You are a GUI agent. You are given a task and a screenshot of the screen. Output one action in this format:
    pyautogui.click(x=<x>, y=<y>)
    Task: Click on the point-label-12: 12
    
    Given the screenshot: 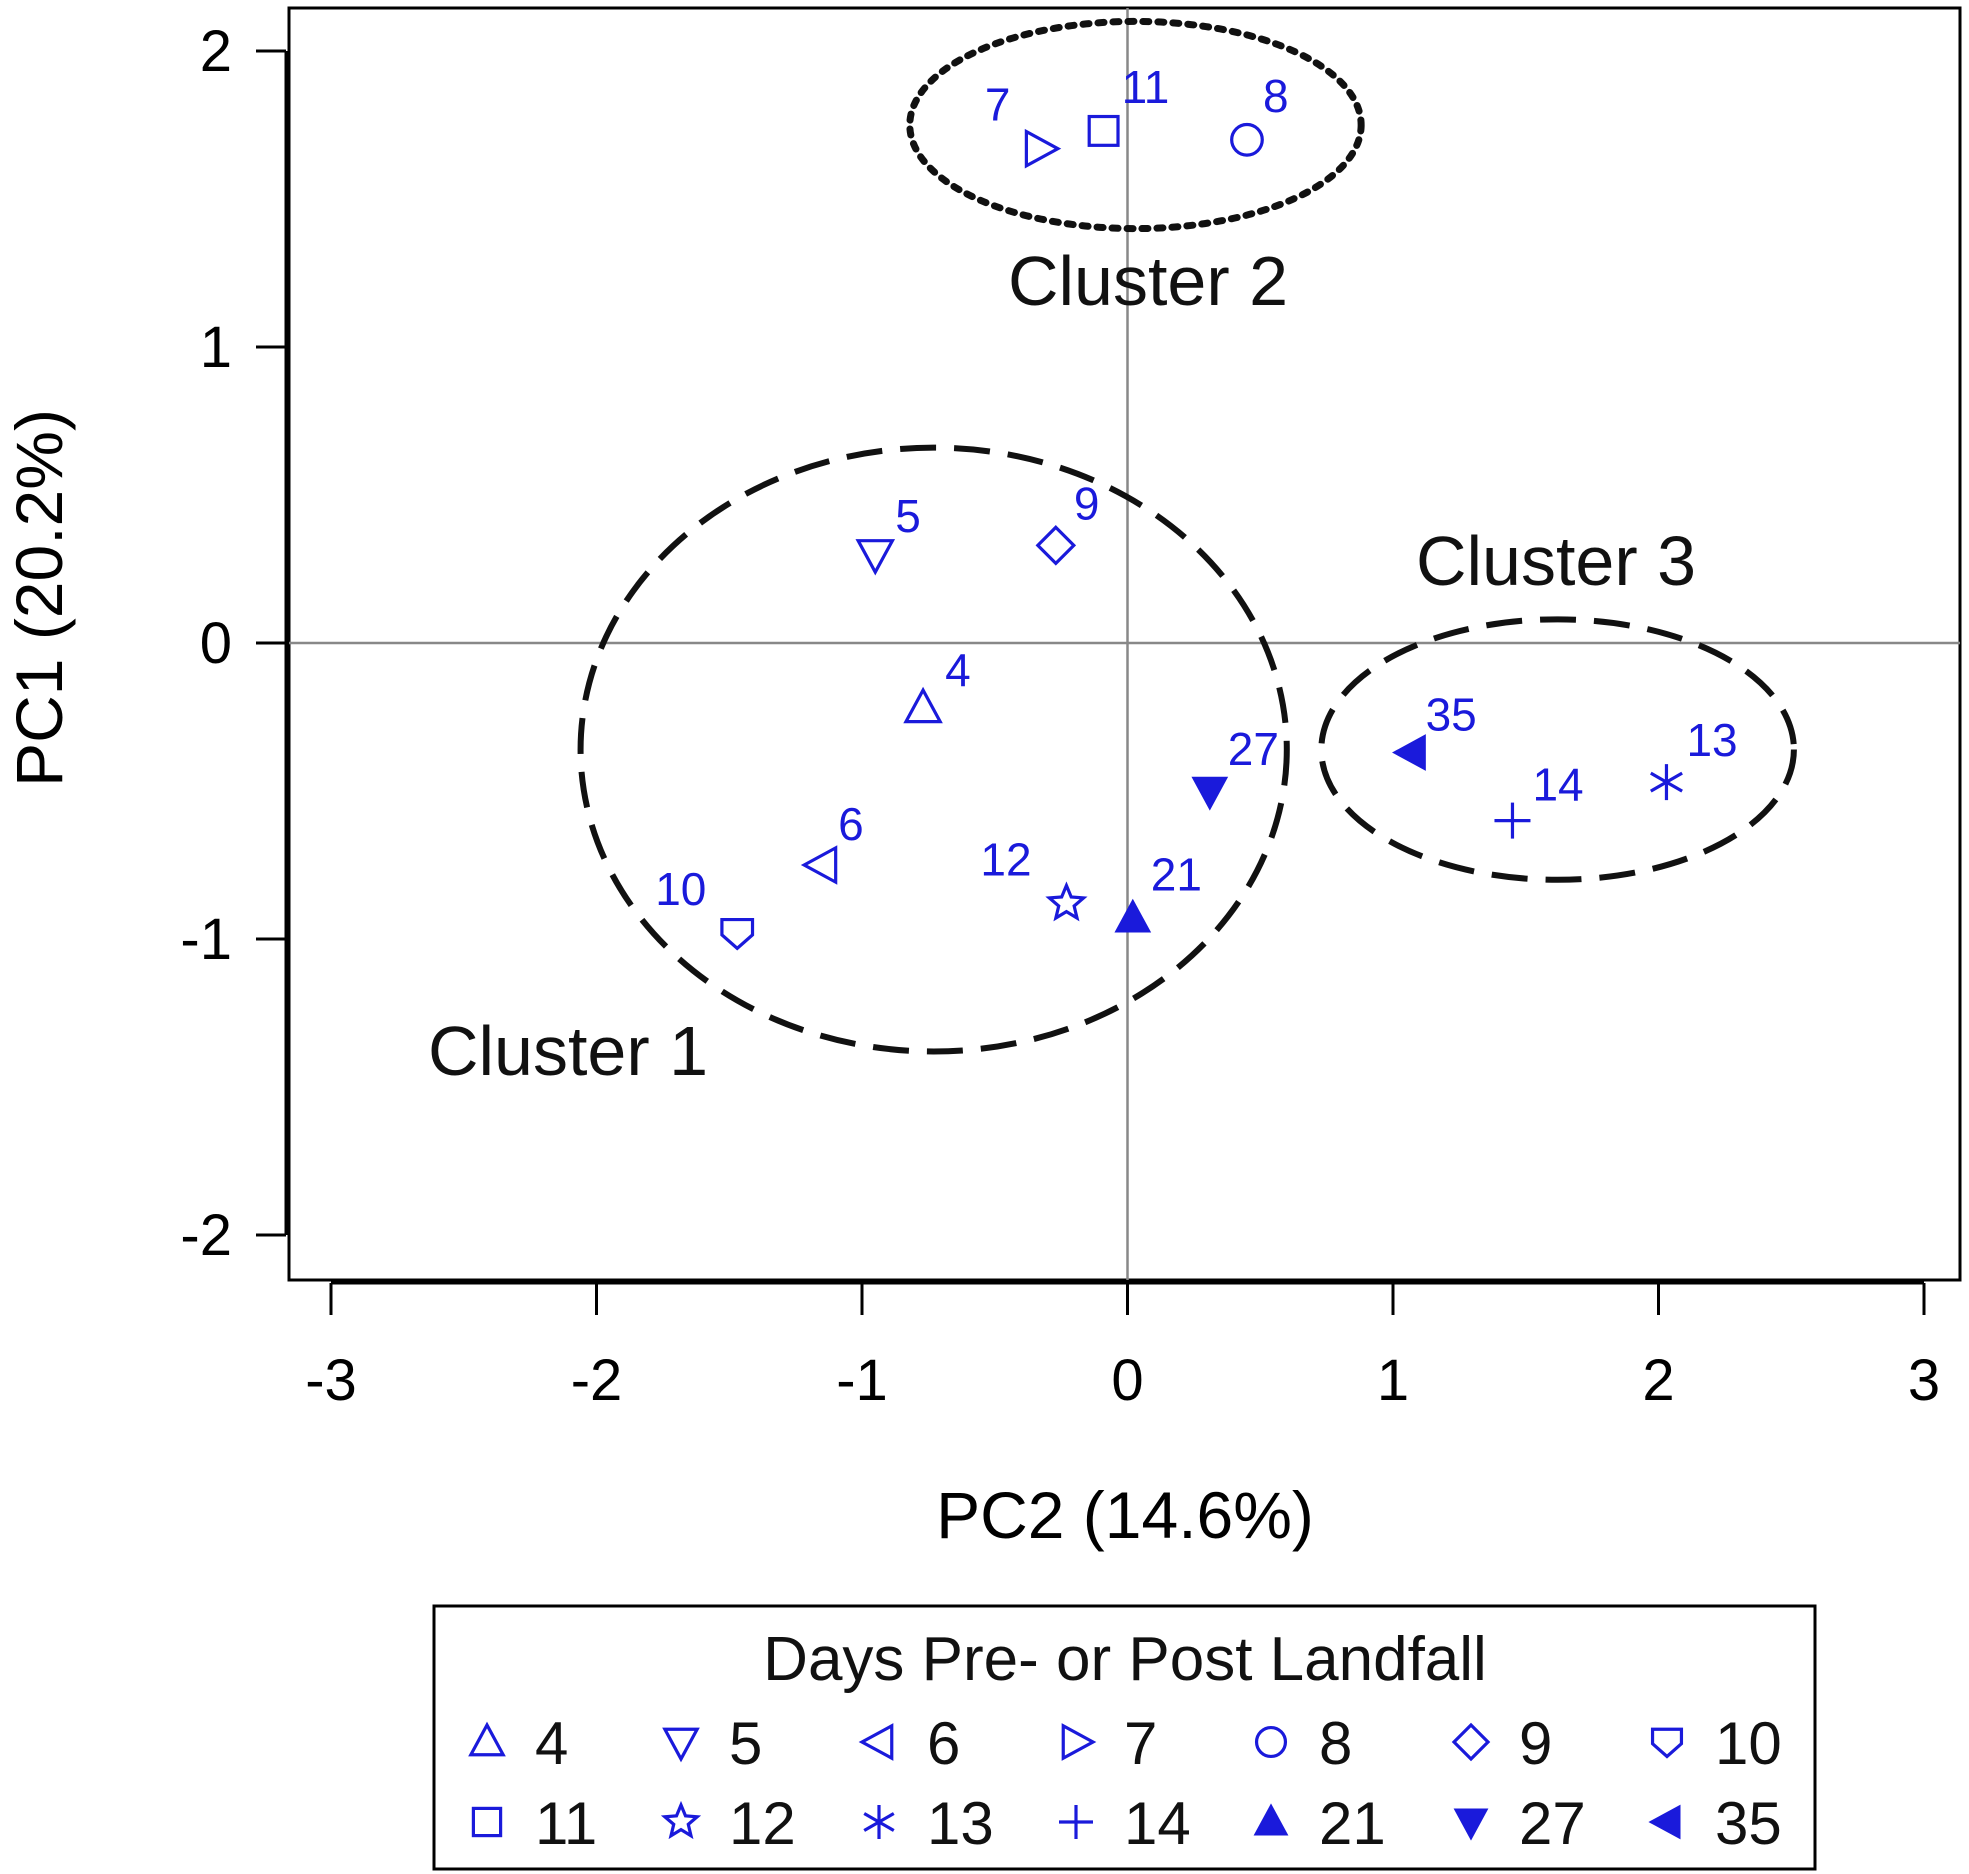 What is the action you would take?
    pyautogui.click(x=1005, y=859)
    